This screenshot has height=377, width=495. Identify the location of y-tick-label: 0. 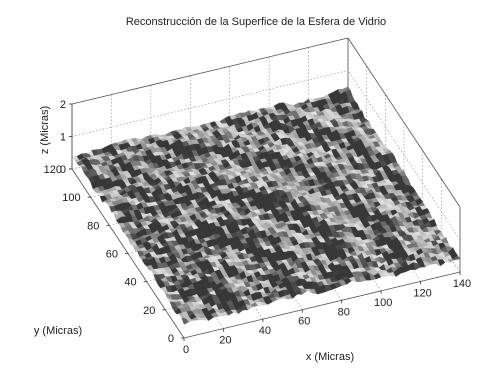
(171, 339).